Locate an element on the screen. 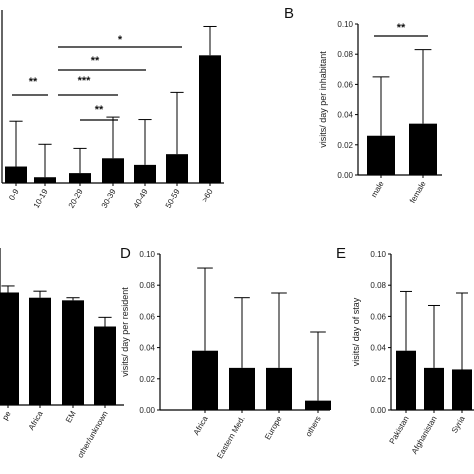 This screenshot has height=474, width=474. y-axis-label: visits/ day per resident is located at coordinates (125, 332).